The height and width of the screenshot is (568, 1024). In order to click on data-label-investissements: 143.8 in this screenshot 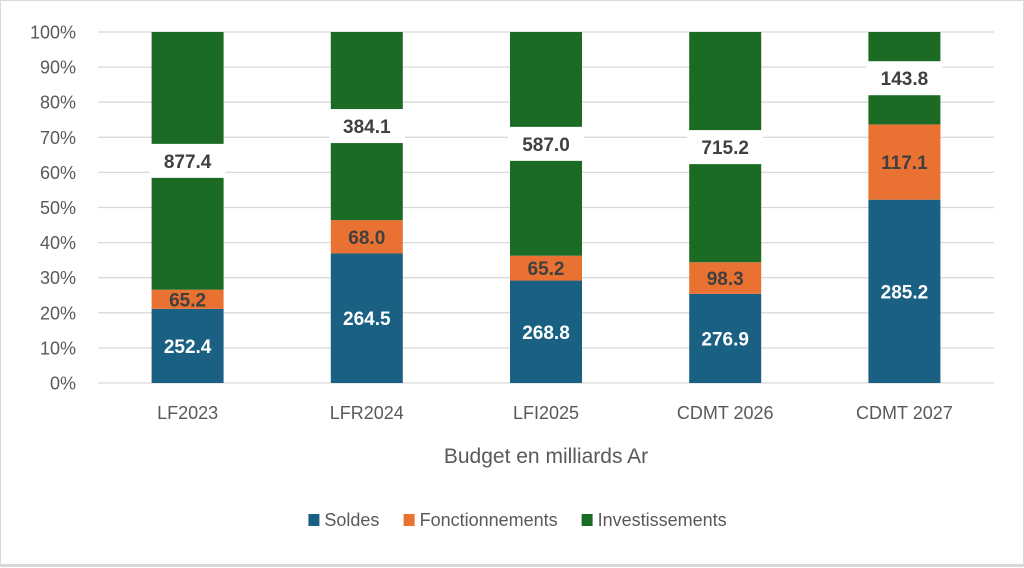, I will do `click(905, 79)`.